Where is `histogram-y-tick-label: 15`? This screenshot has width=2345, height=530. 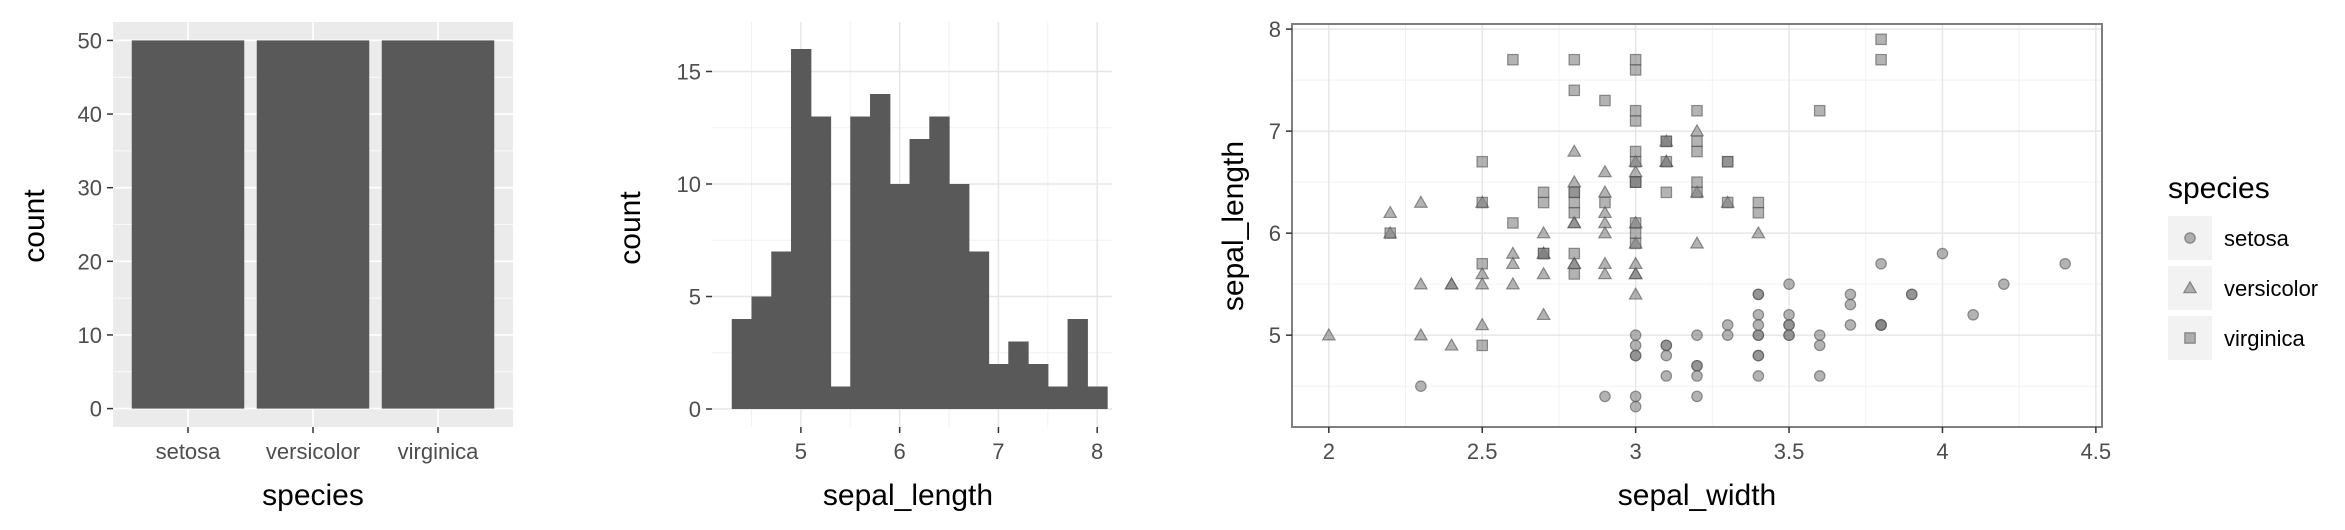
histogram-y-tick-label: 15 is located at coordinates (689, 72).